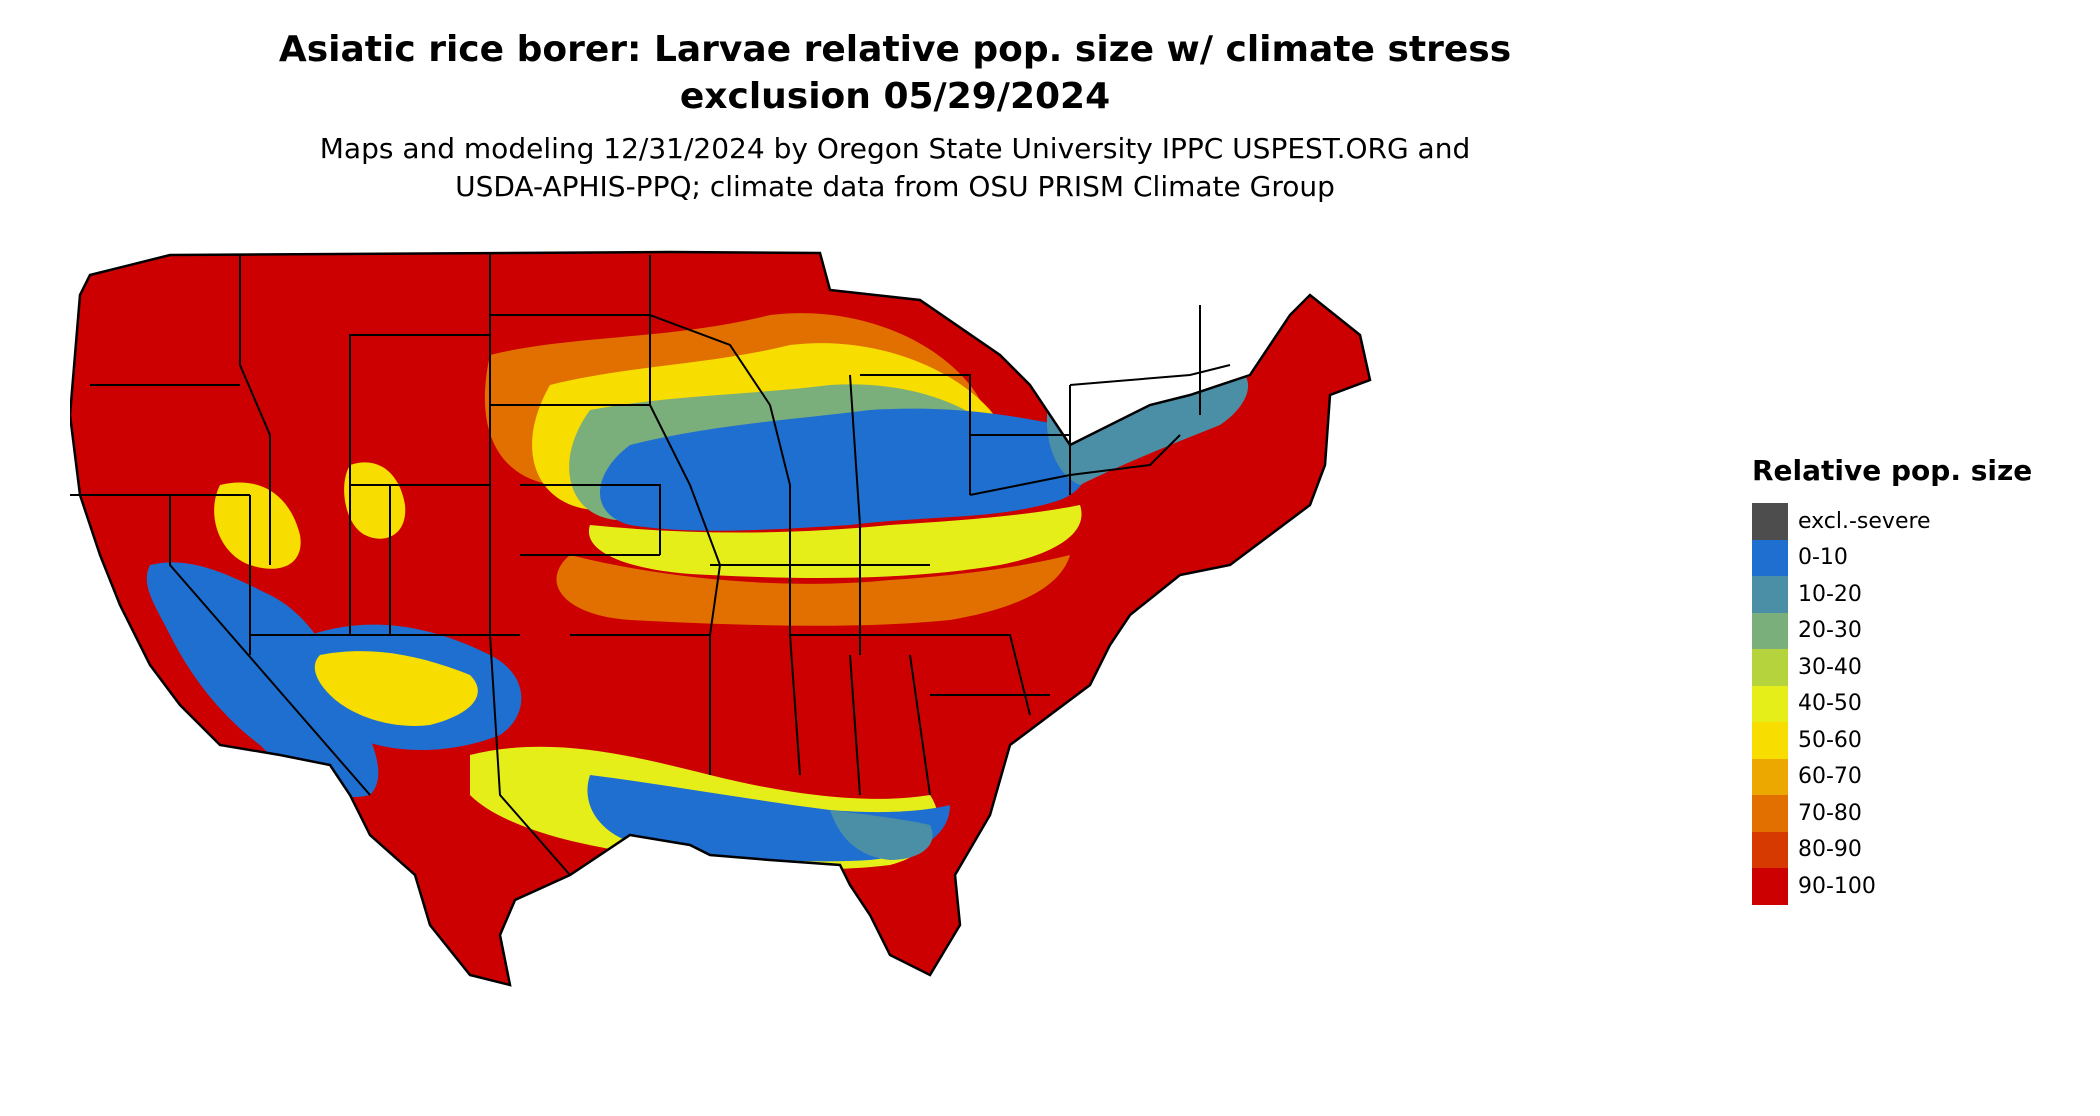 This screenshot has height=1116, width=2100. Describe the element at coordinates (257, 525) in the screenshot. I see `zone-50-60-nevada` at that location.